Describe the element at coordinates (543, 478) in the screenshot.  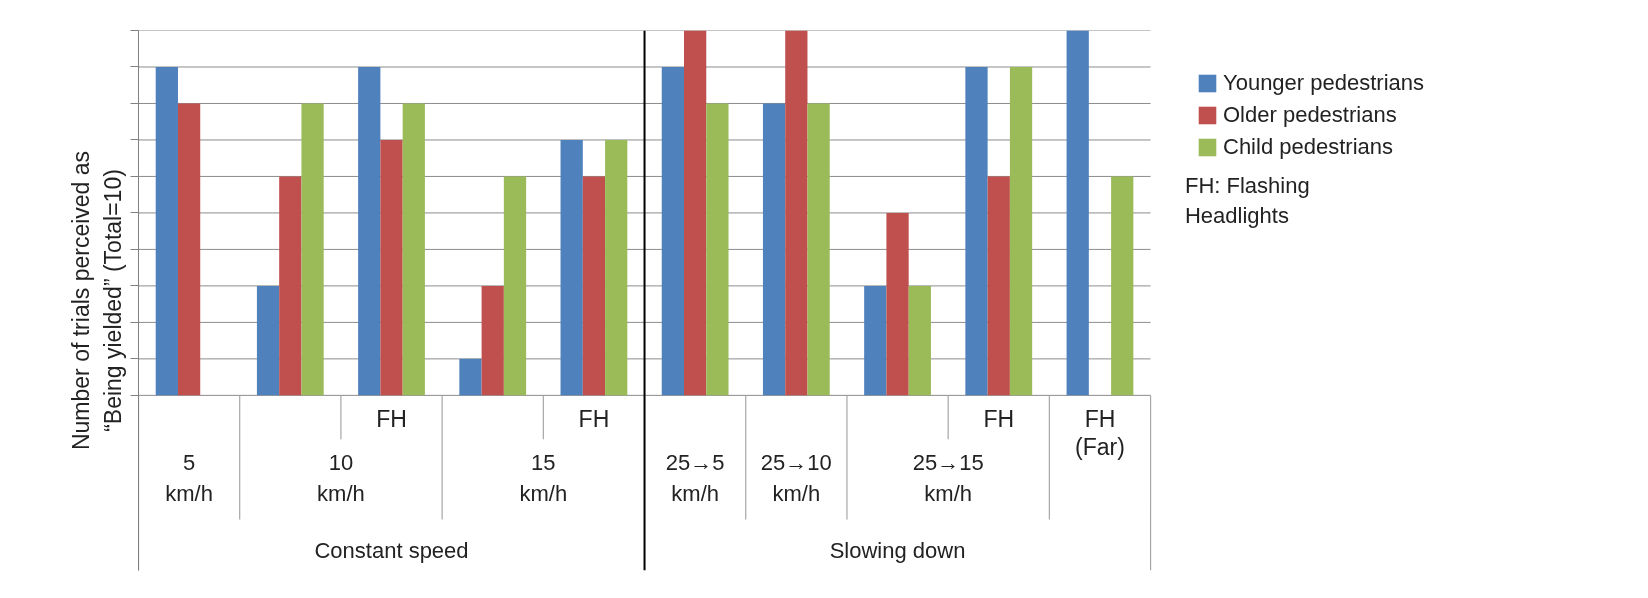
I see `text: 15 km/h` at that location.